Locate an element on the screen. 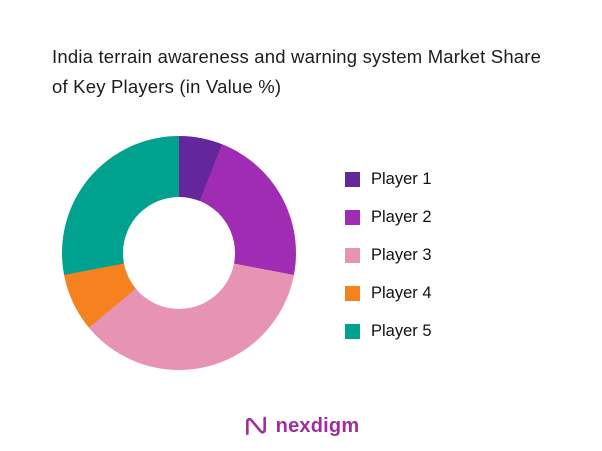 Image resolution: width=602 pixels, height=451 pixels. nexdigm-logo-icon is located at coordinates (255, 425).